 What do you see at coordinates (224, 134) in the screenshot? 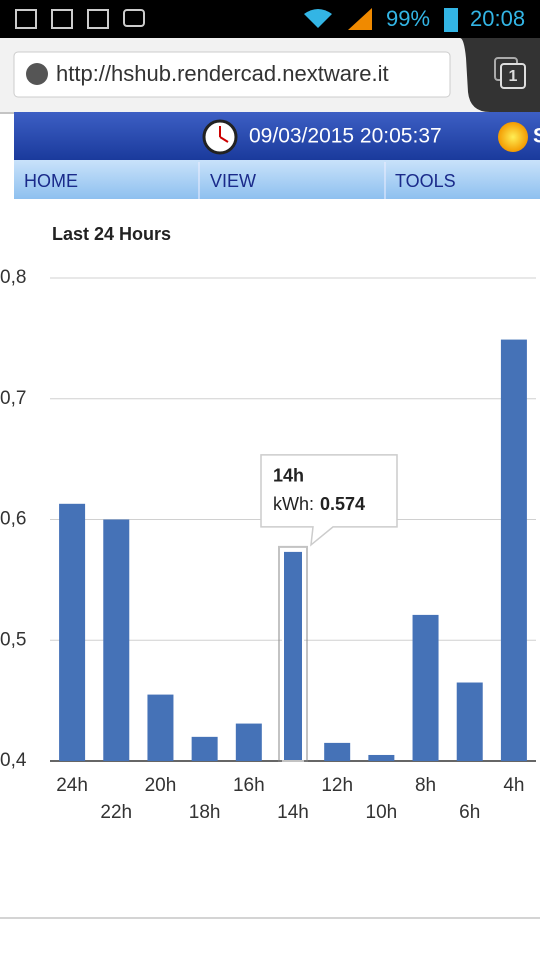
I see `clock-hands` at bounding box center [224, 134].